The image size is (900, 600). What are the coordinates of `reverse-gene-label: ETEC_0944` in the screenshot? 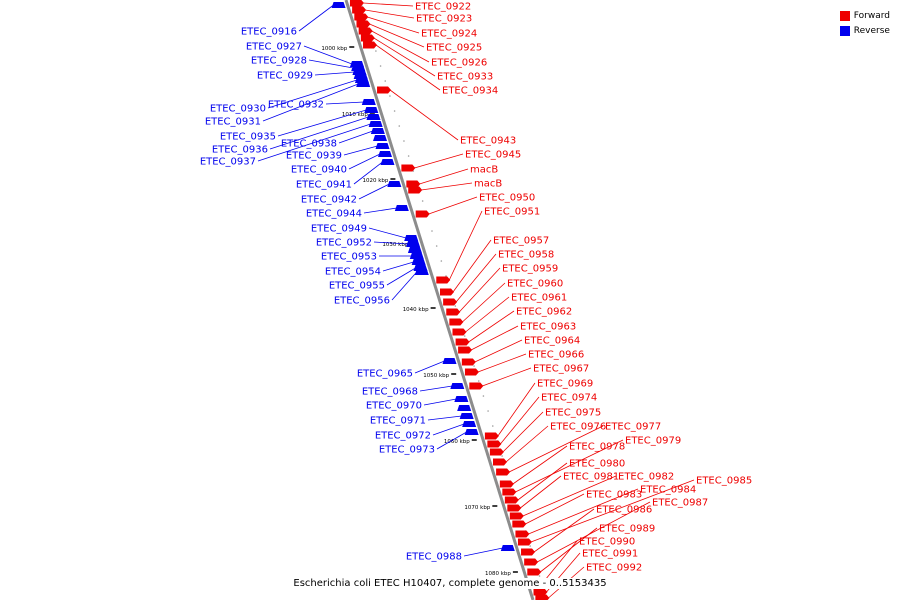 It's located at (334, 214).